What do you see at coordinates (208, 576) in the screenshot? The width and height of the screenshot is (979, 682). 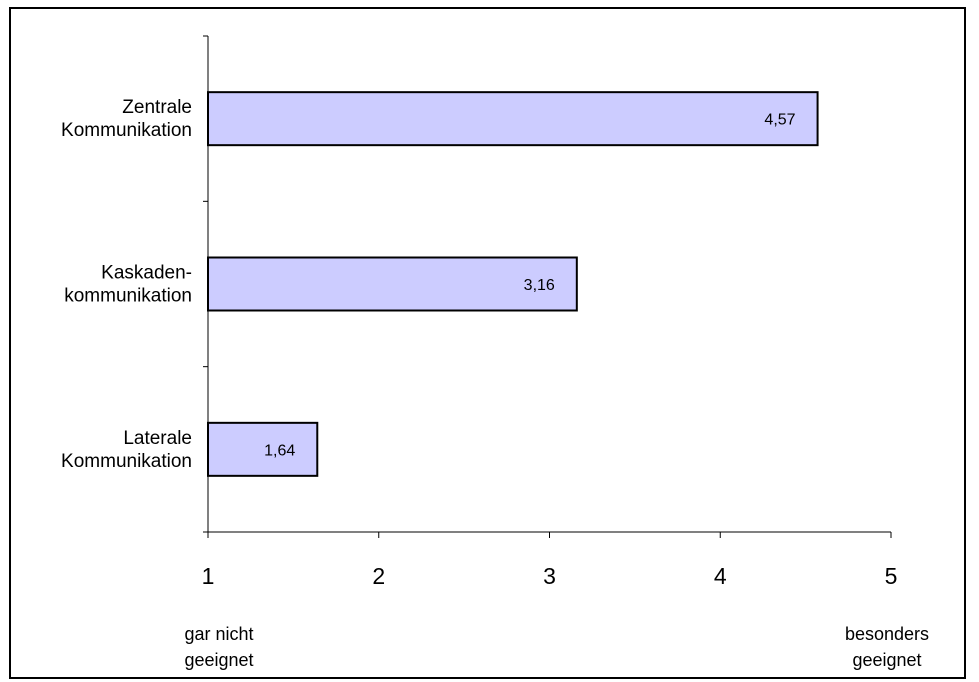 I see `x-tick-label: 1` at bounding box center [208, 576].